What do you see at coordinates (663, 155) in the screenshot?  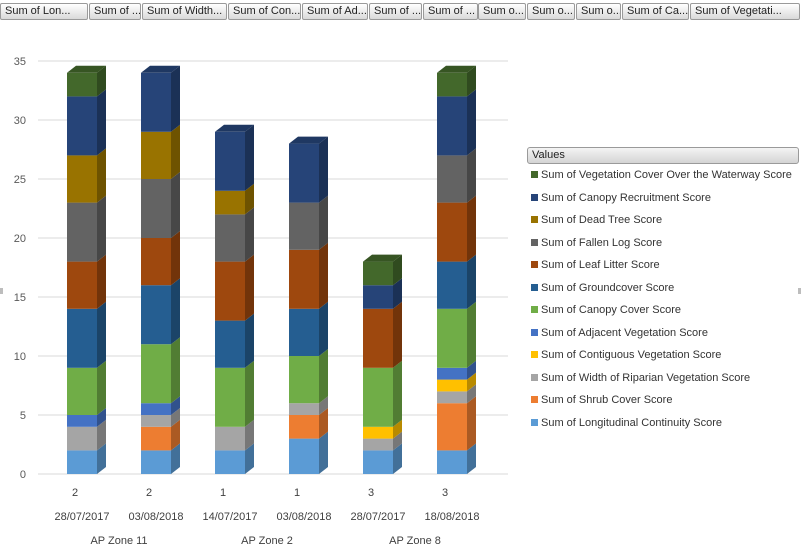 I see `legend-title-button: Values` at bounding box center [663, 155].